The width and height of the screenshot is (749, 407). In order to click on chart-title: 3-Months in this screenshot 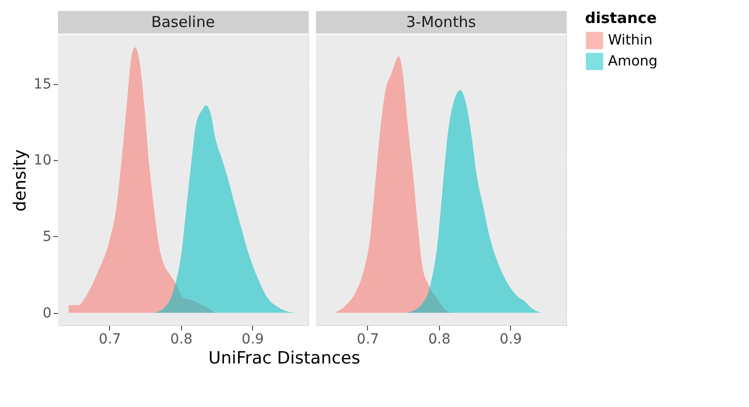, I will do `click(441, 22)`.